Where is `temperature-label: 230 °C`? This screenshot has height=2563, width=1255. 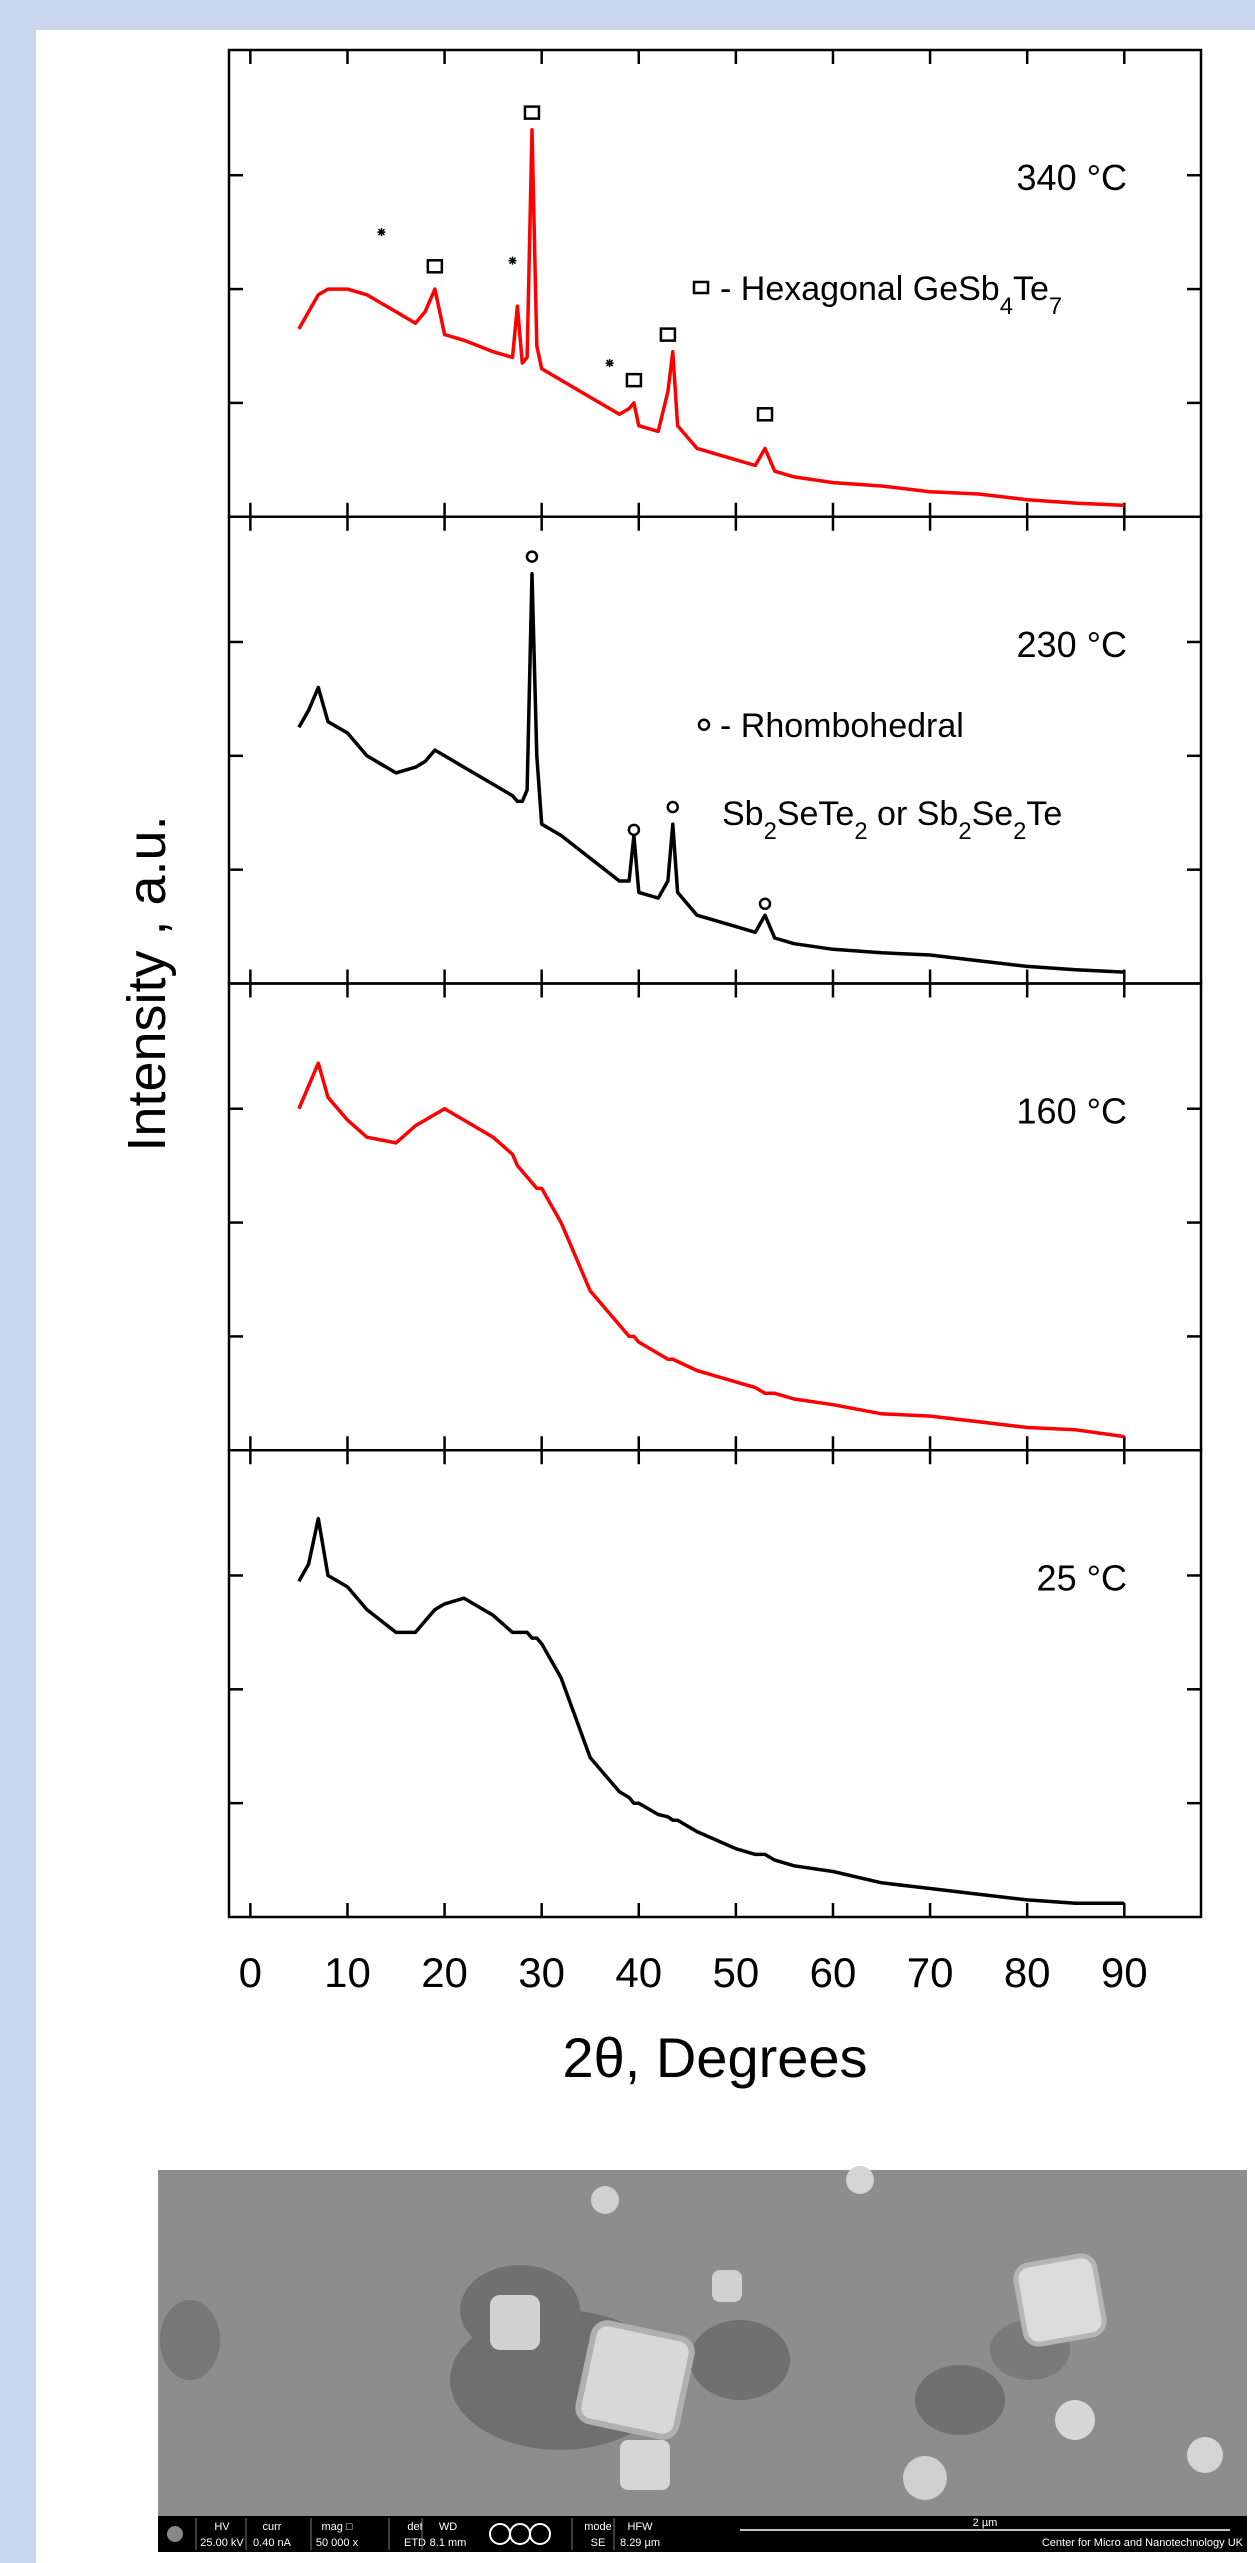 temperature-label: 230 °C is located at coordinates (1072, 644).